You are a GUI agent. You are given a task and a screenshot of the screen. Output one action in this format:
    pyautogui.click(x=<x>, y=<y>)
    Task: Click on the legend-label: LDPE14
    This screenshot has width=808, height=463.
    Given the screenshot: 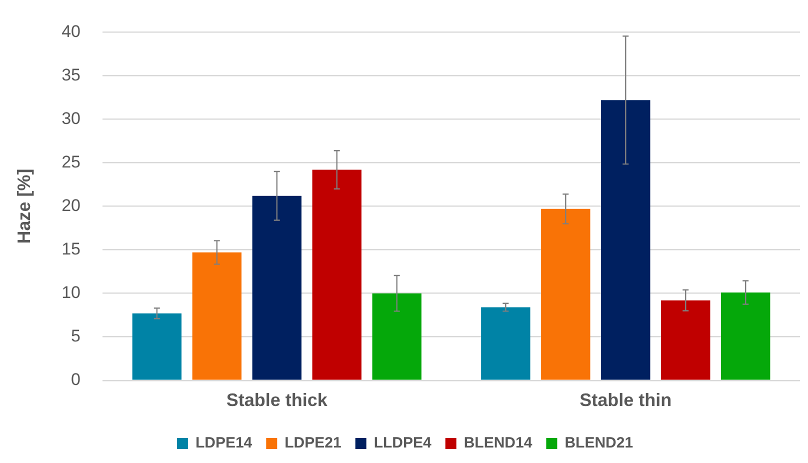 What is the action you would take?
    pyautogui.click(x=224, y=443)
    